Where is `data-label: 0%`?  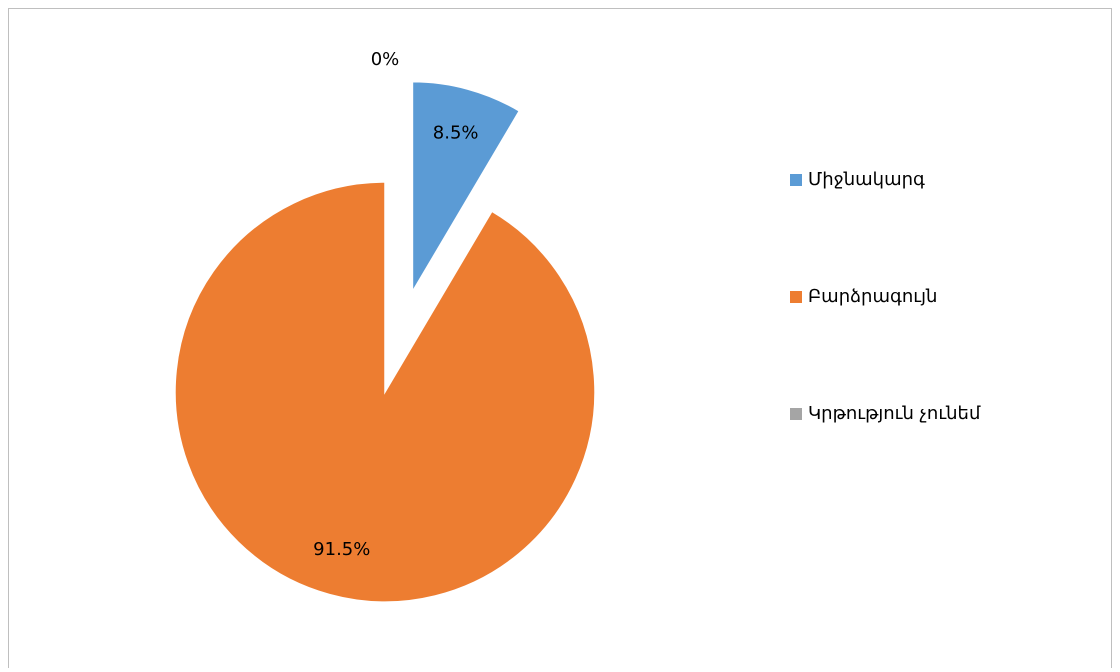 data-label: 0% is located at coordinates (385, 59).